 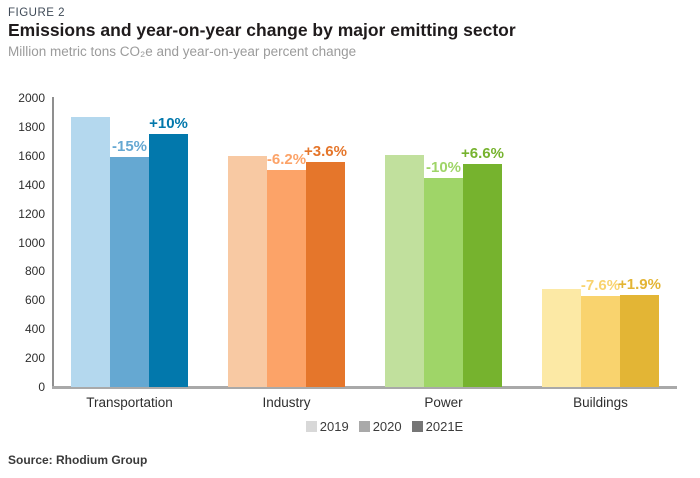 I want to click on source-note: Source: Rhodium Group, so click(x=78, y=460).